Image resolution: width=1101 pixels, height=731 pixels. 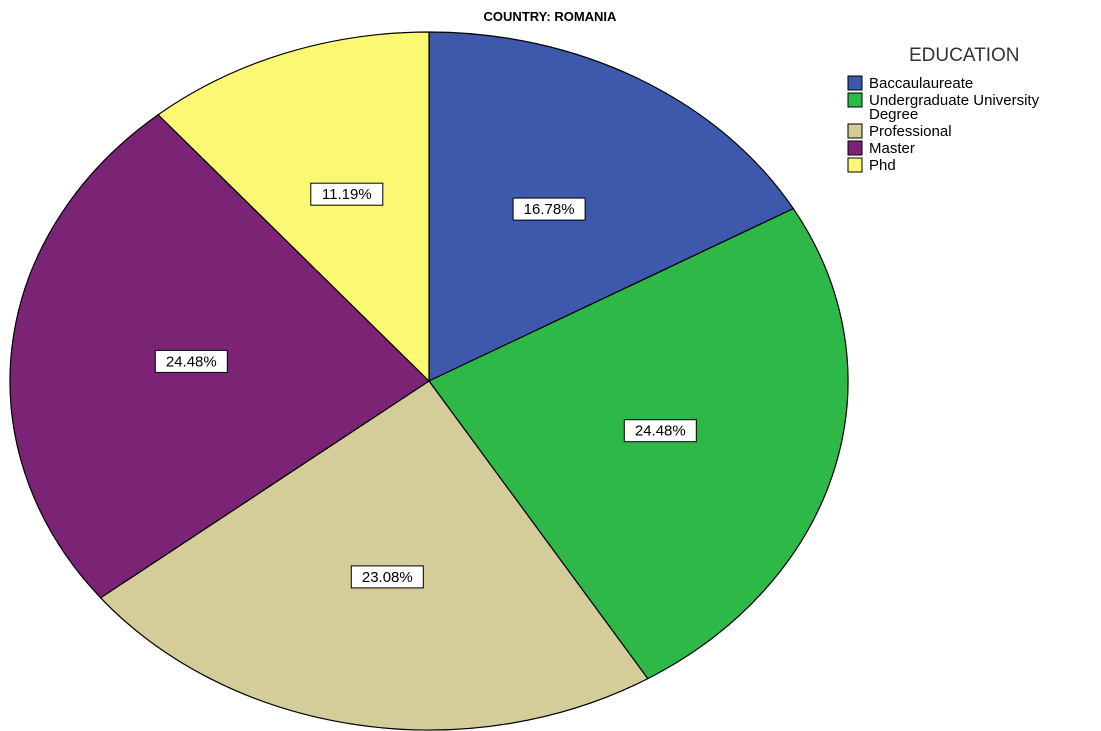 I want to click on data-label: 16.78%, so click(x=549, y=209).